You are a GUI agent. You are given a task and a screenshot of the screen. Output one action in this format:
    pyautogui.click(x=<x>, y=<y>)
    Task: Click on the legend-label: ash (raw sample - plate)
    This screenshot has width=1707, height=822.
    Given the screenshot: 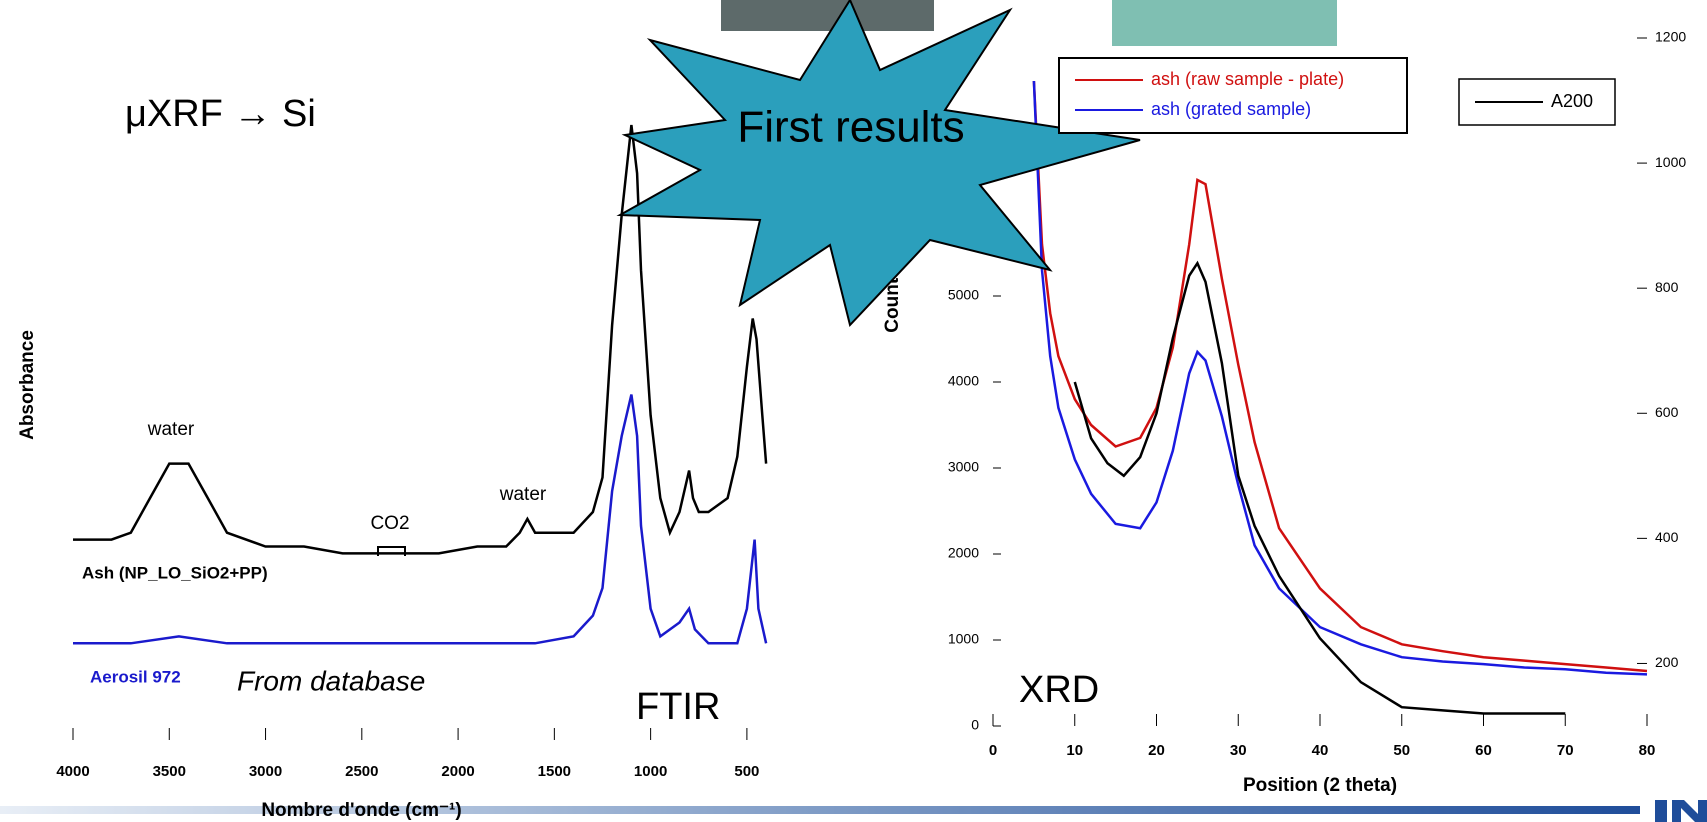 What is the action you would take?
    pyautogui.click(x=1247, y=79)
    